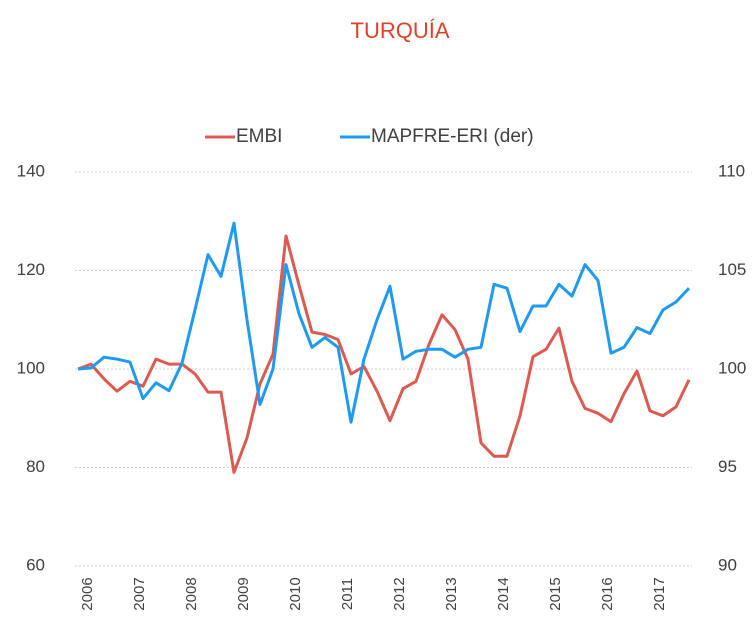  I want to click on y-tick-label: 80, so click(35, 466).